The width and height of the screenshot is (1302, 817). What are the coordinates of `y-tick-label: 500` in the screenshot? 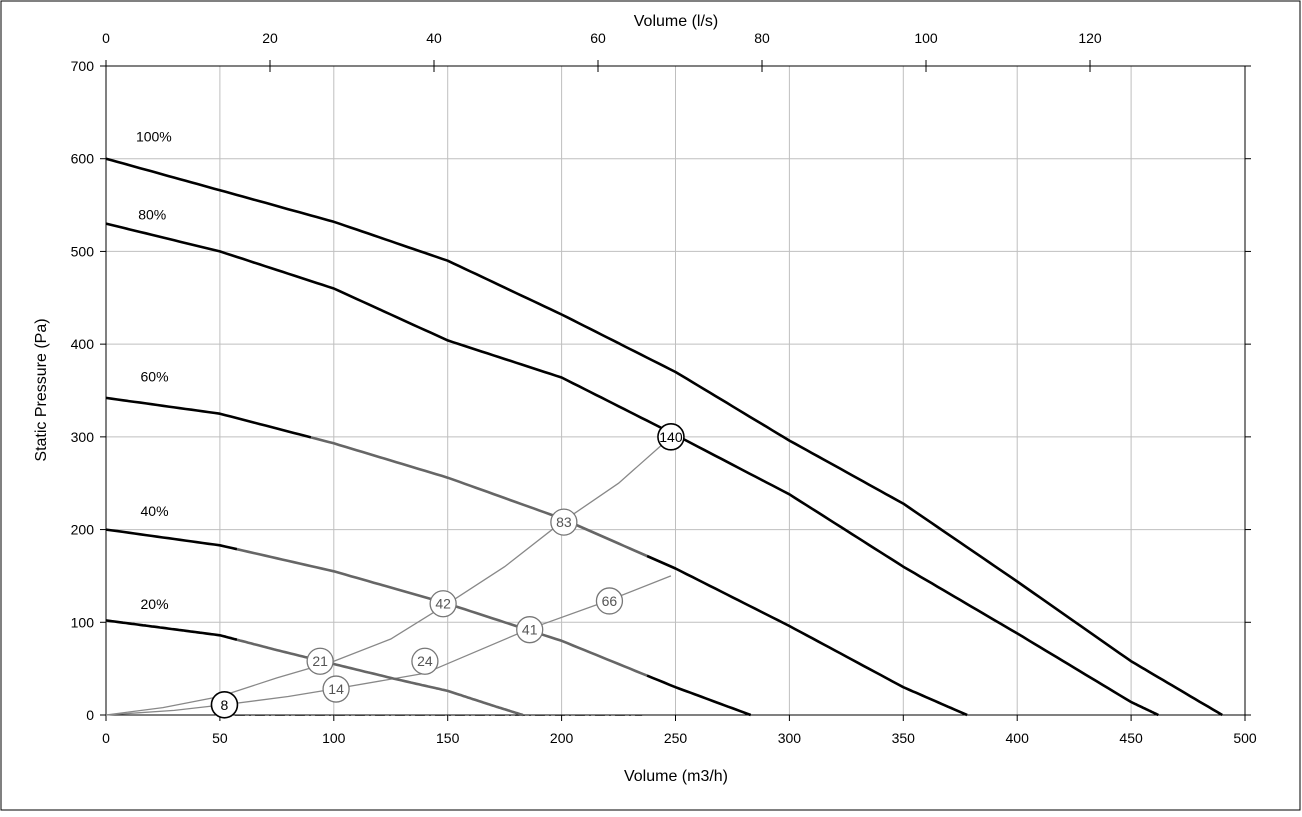 It's located at (83, 251).